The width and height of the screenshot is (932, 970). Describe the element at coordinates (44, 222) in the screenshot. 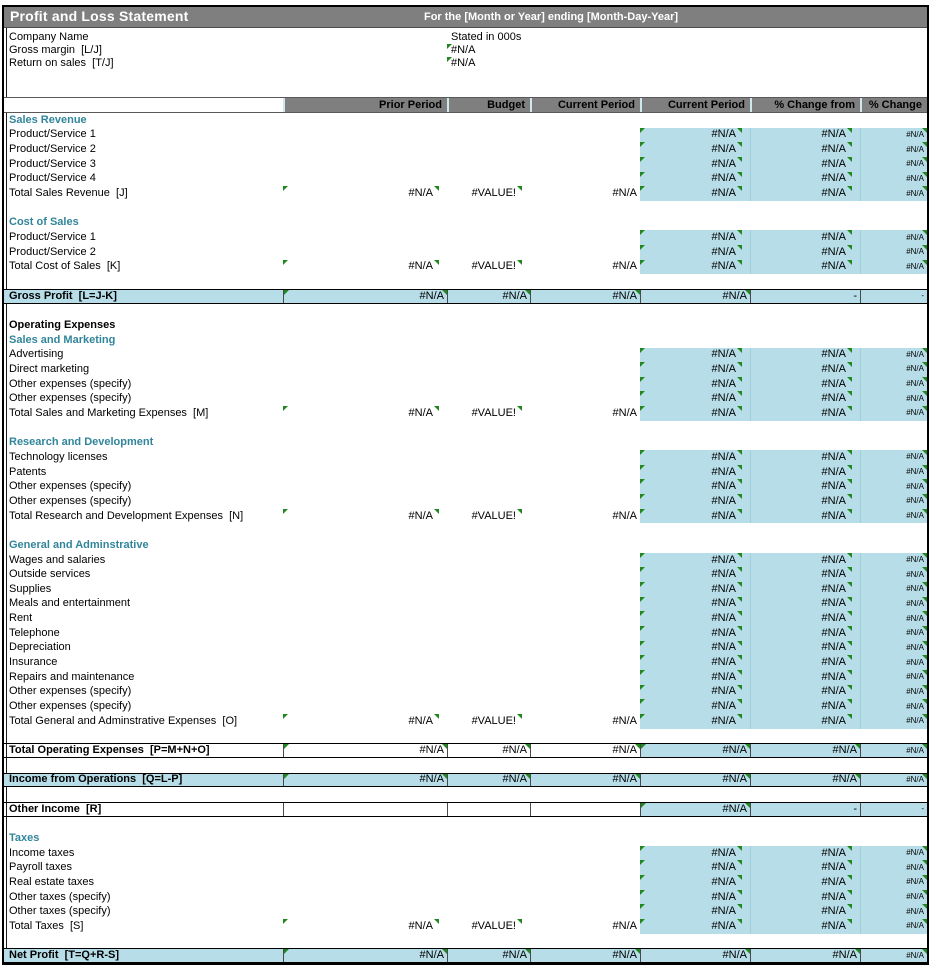

I see `row-label: Cost of Sales` at that location.